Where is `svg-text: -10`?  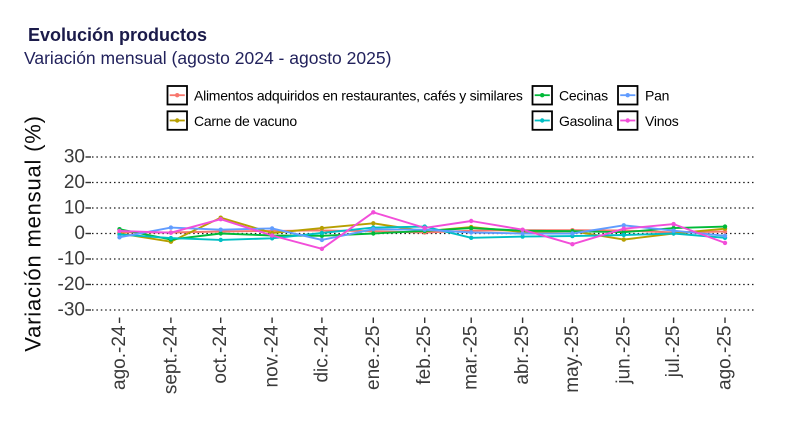 svg-text: -10 is located at coordinates (71, 259).